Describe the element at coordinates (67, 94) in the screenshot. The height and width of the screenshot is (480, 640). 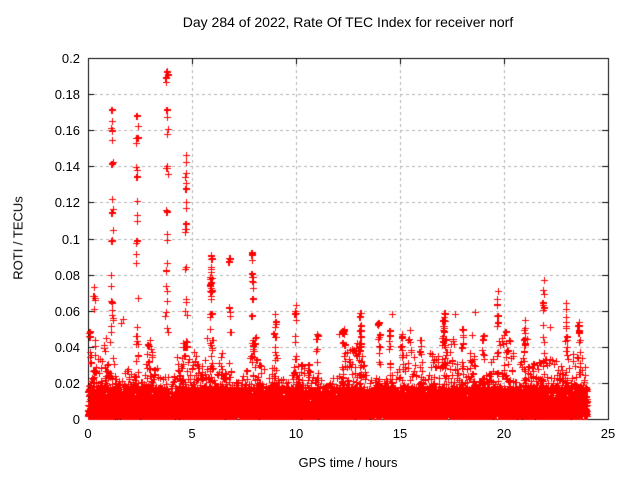
I see `y-tick-label: 0.18` at that location.